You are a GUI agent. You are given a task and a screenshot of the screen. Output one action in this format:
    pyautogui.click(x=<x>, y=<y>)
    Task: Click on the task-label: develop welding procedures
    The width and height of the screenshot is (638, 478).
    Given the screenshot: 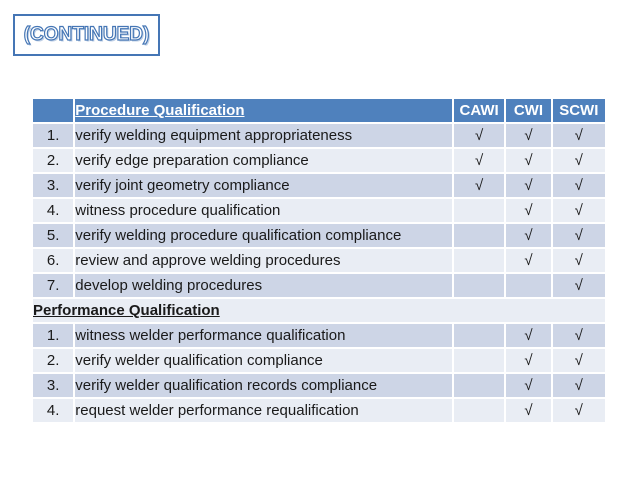 What is the action you would take?
    pyautogui.click(x=263, y=285)
    